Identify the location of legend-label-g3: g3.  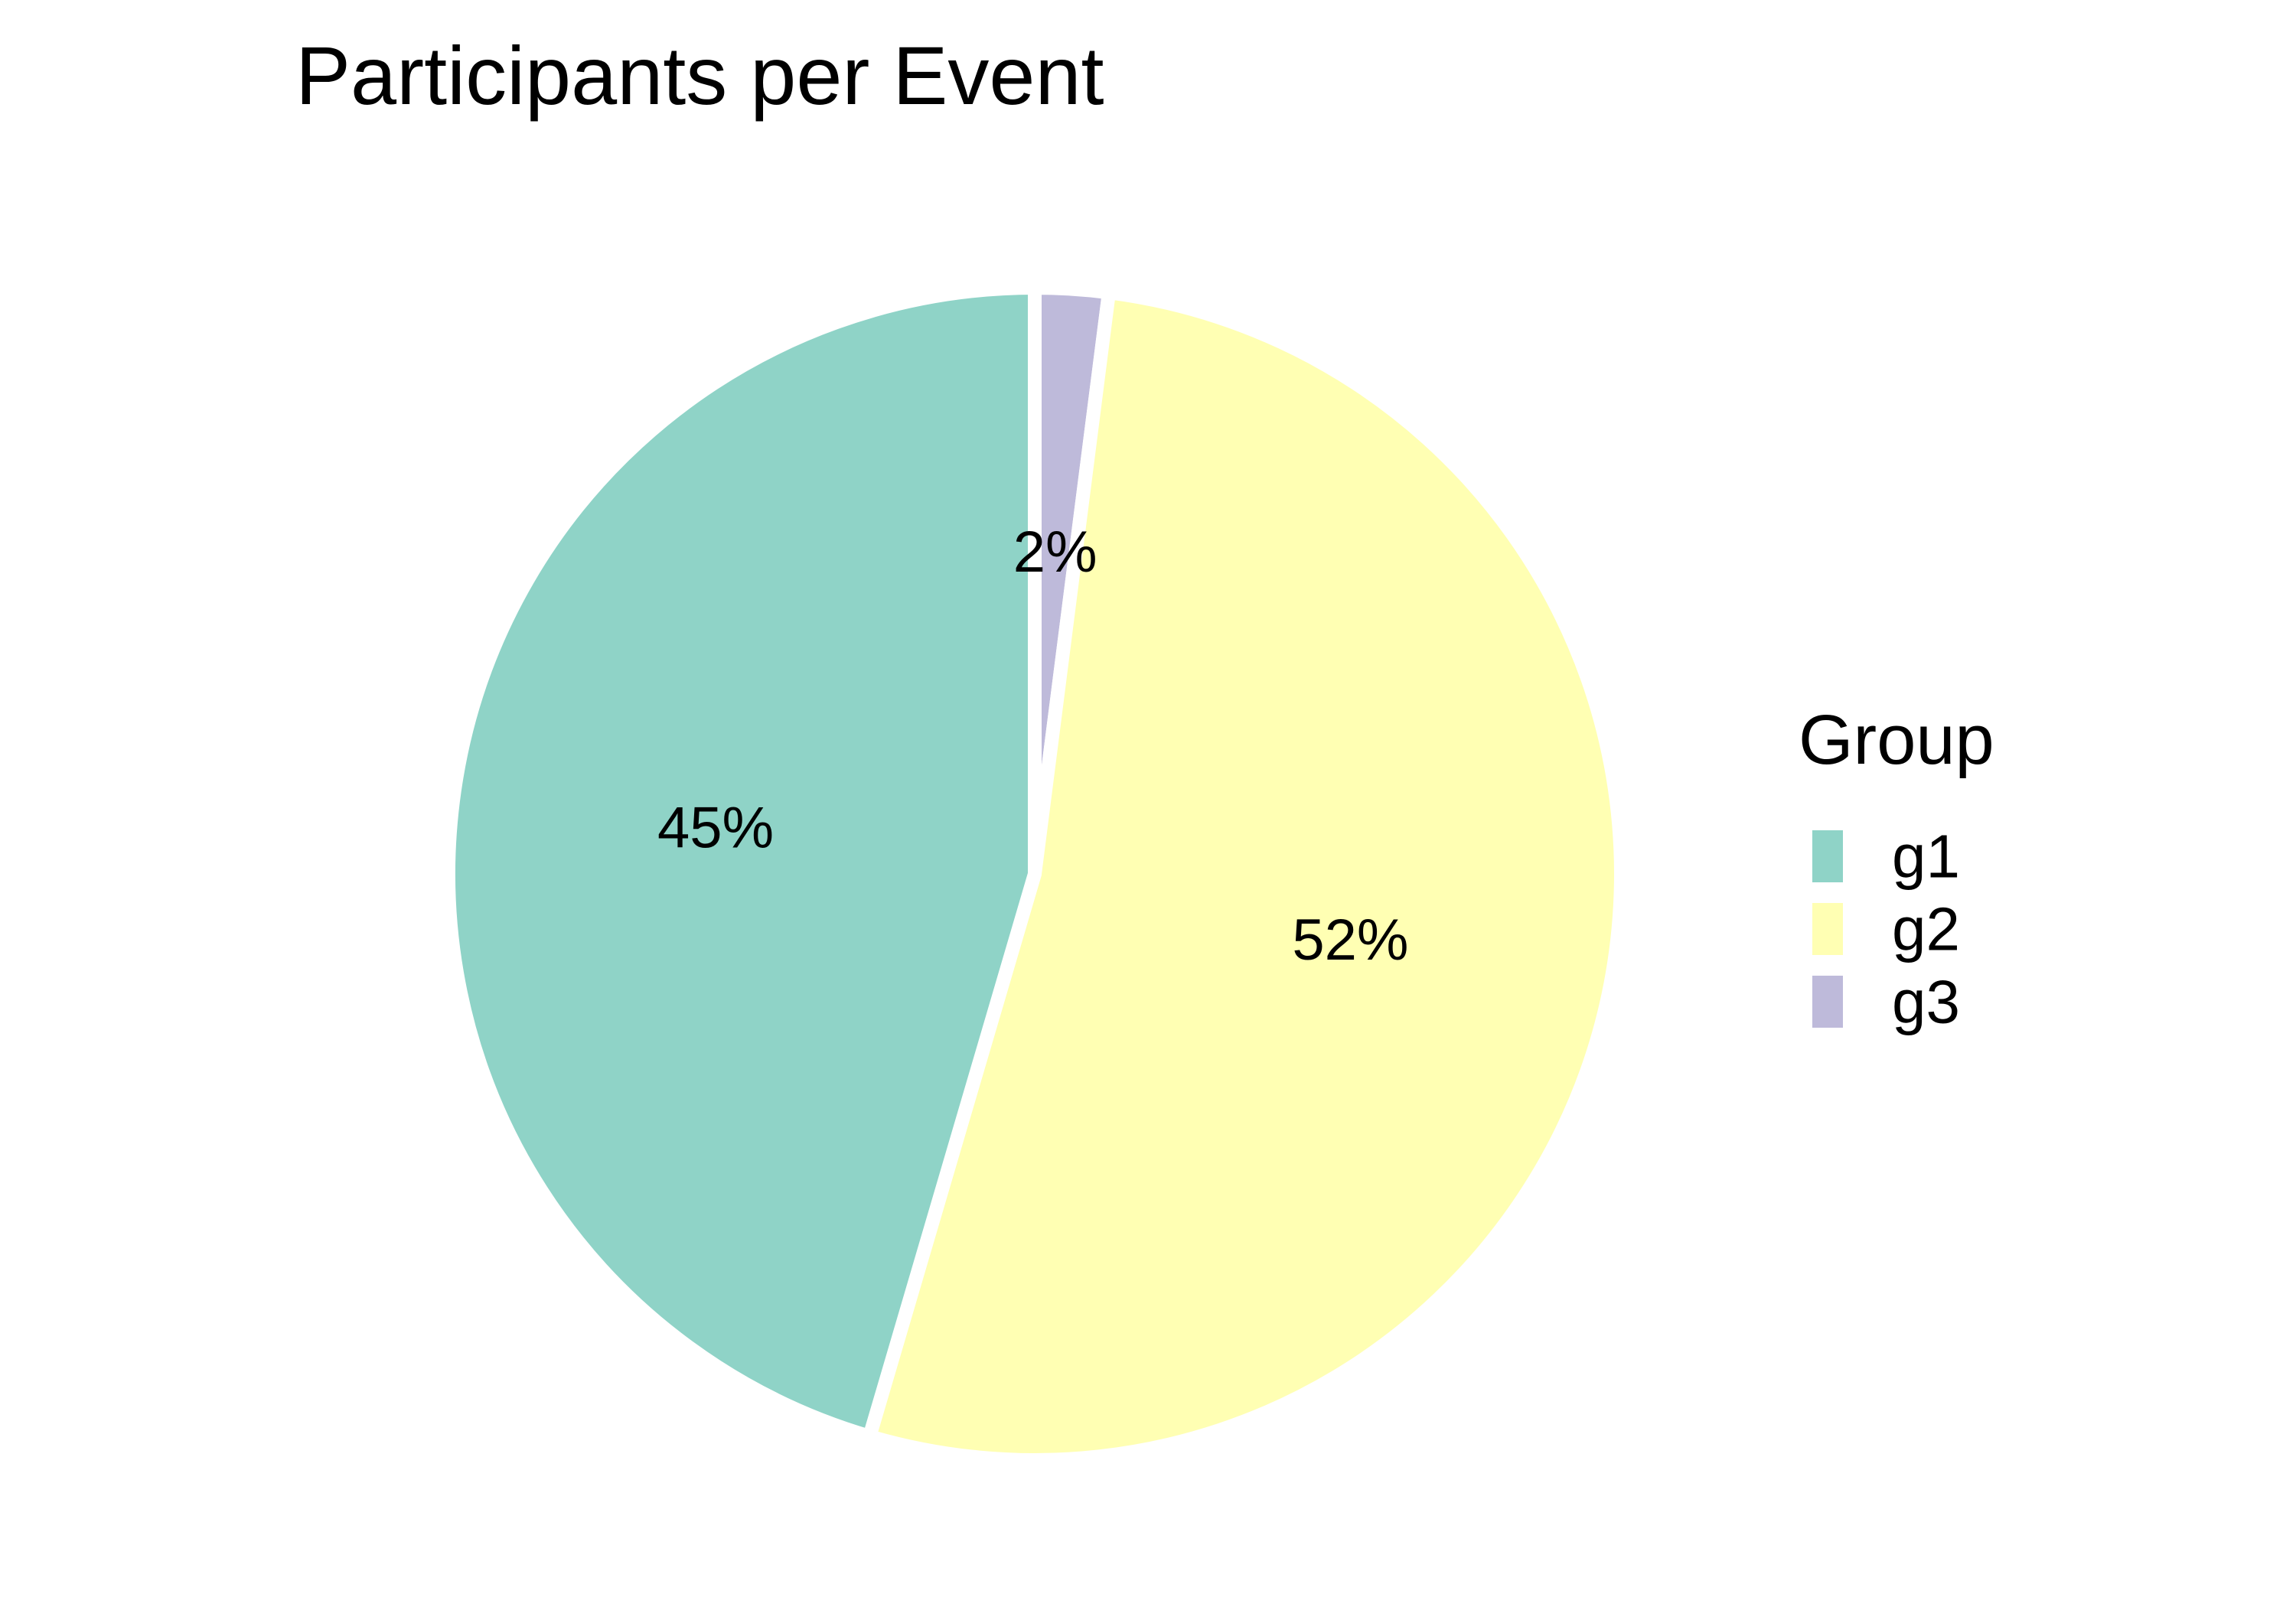
(1926, 1002).